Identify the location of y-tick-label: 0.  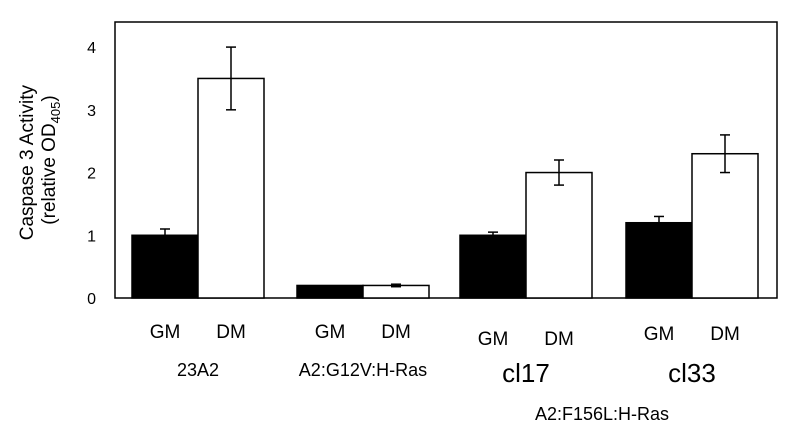
(91, 299).